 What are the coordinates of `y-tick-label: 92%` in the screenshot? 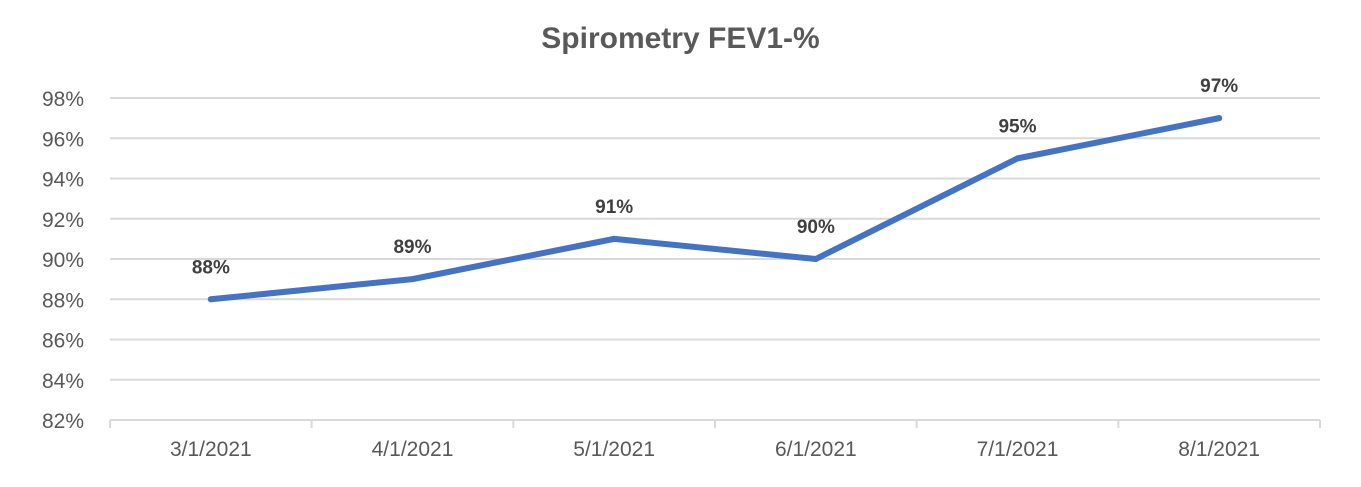 It's located at (63, 220).